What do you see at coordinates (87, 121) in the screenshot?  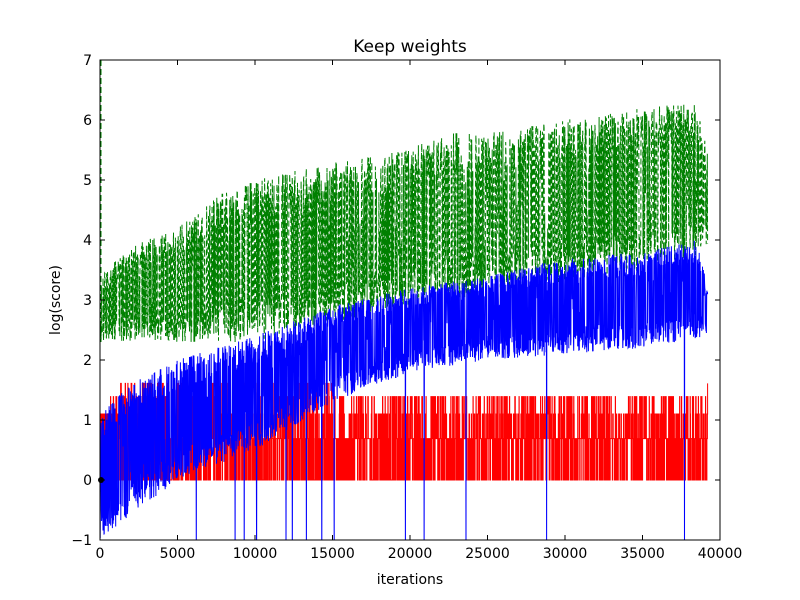 I see `y-tick-label: 6` at bounding box center [87, 121].